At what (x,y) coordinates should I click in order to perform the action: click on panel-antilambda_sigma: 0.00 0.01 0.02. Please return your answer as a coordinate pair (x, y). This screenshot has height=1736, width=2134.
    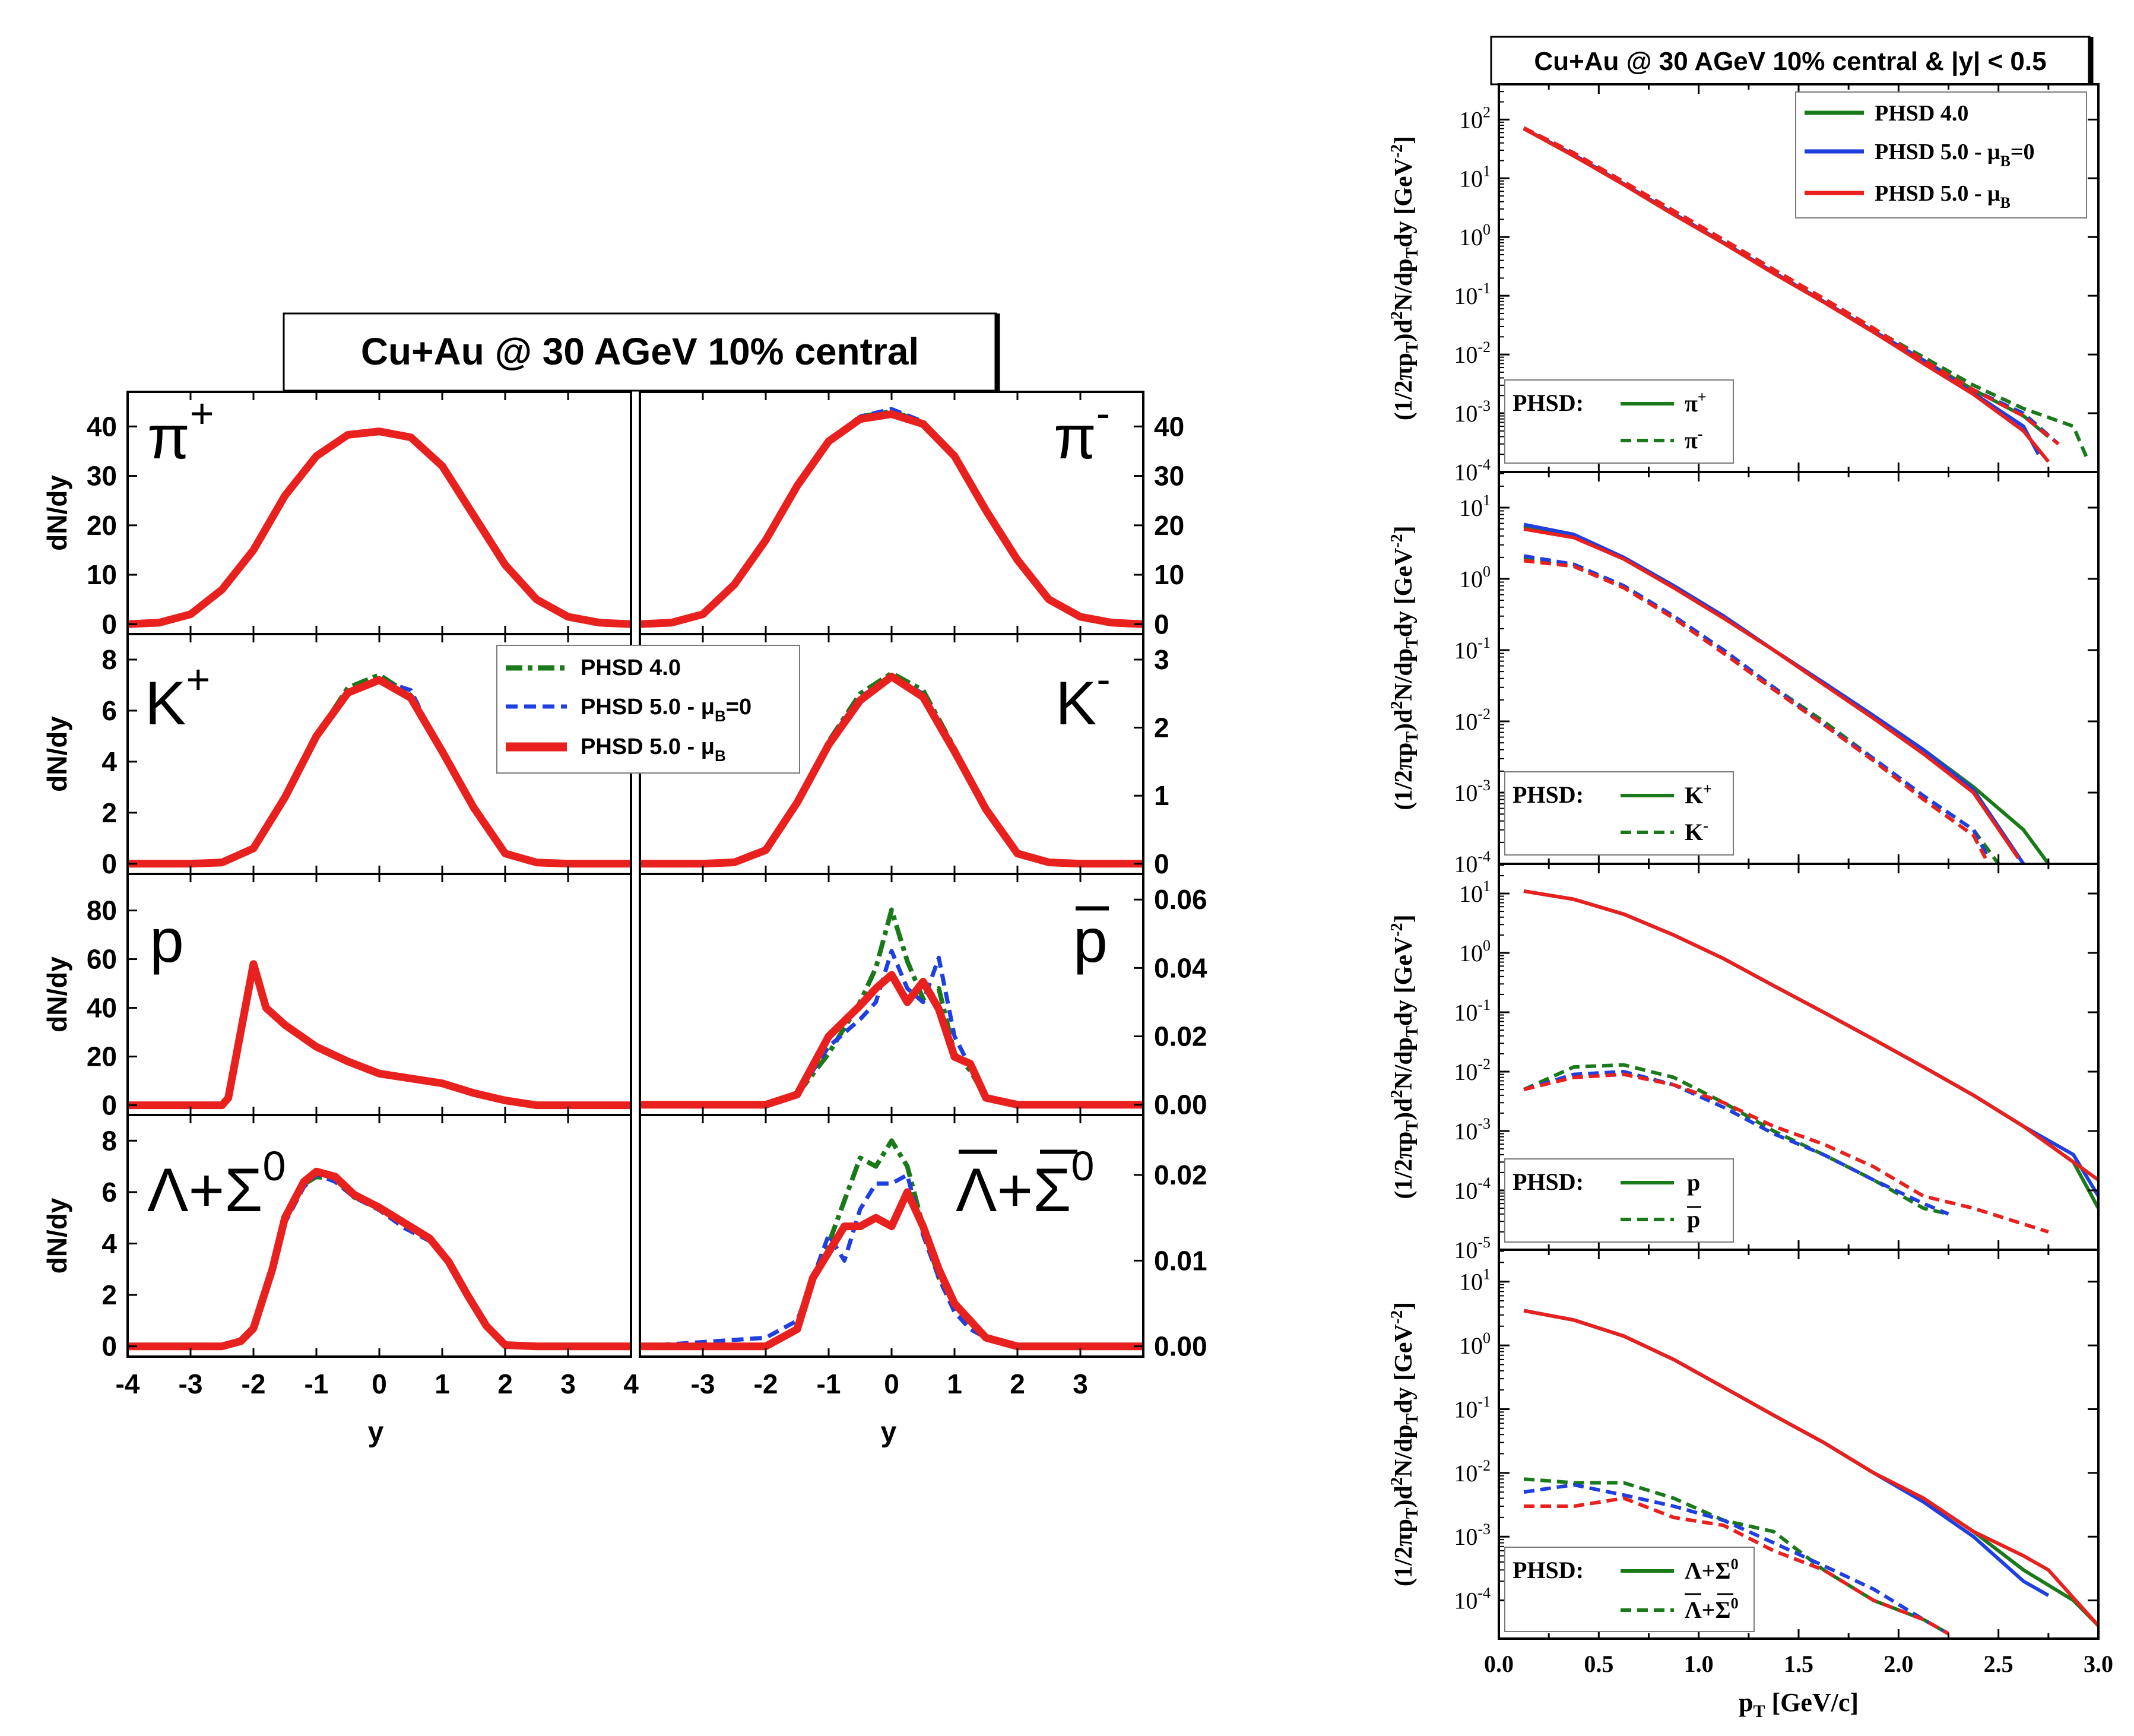
    Looking at the image, I should click on (923, 1238).